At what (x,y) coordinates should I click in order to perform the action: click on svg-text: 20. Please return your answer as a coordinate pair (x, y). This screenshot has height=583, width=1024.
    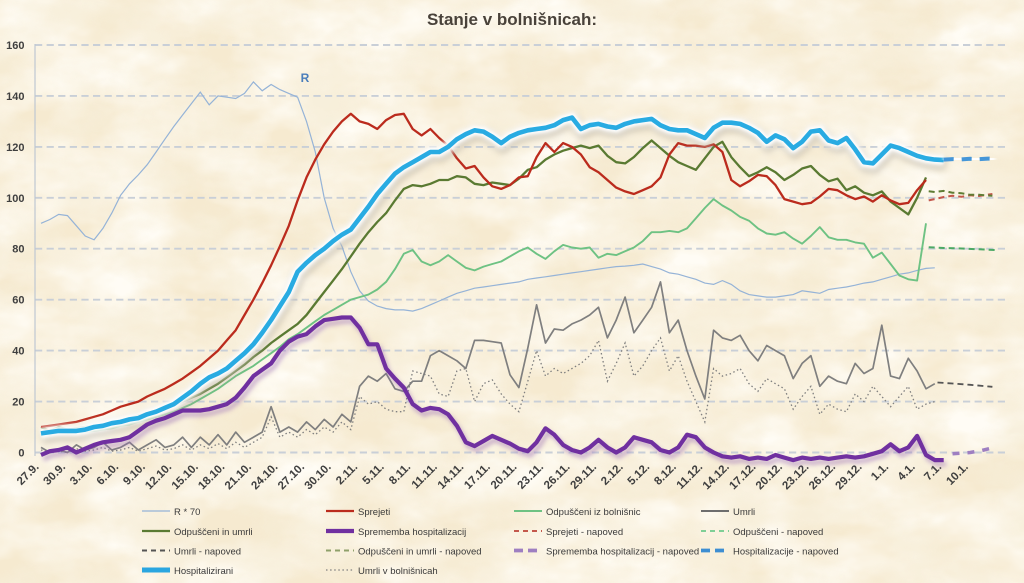
    Looking at the image, I should click on (18, 403).